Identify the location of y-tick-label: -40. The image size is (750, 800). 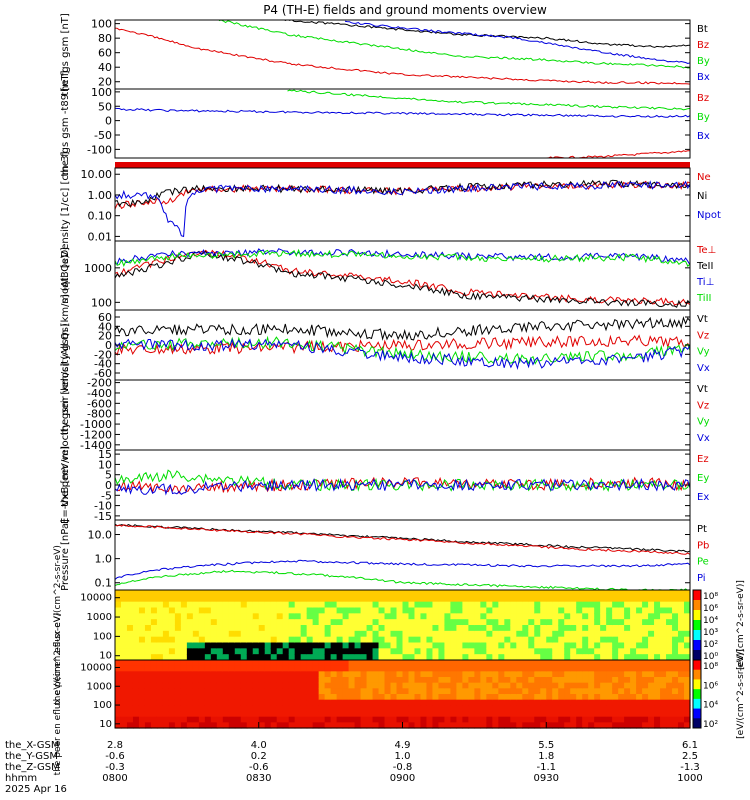
(103, 364).